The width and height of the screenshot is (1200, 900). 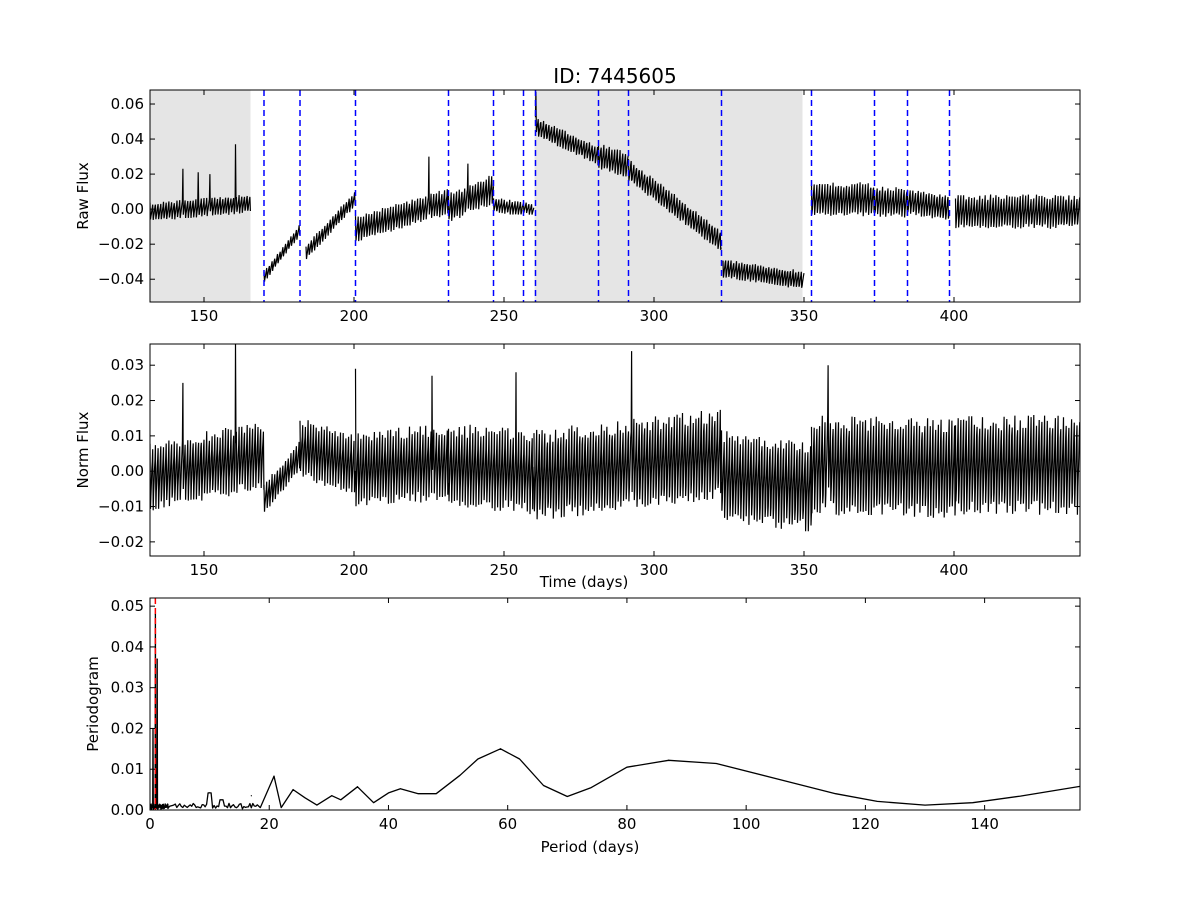 I want to click on periodogram-ytick-label: 0.01, so click(x=127, y=769).